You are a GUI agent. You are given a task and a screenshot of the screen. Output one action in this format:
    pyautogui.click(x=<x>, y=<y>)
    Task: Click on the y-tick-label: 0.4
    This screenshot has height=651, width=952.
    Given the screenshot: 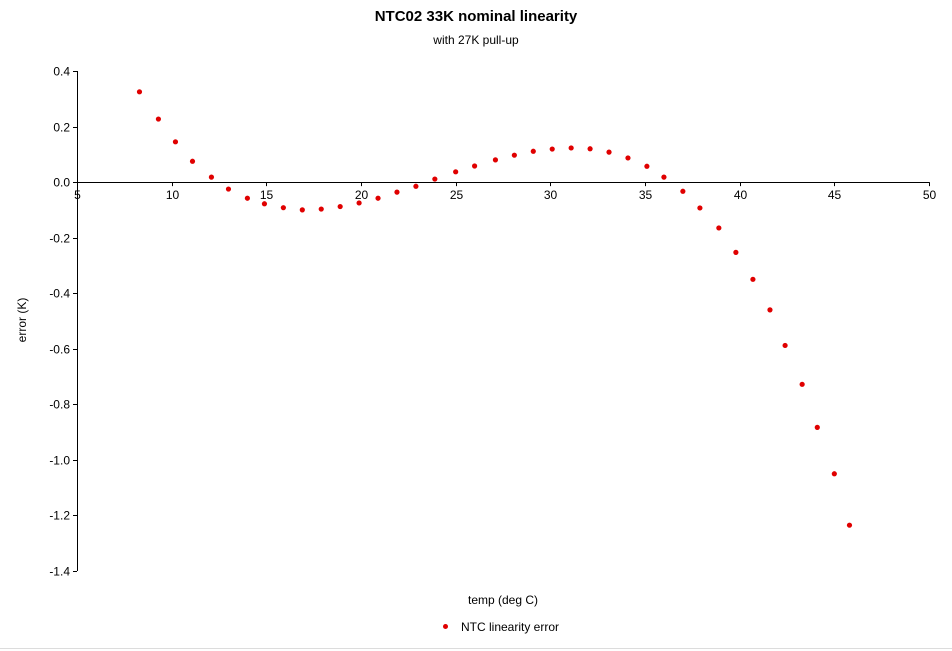 What is the action you would take?
    pyautogui.click(x=61, y=72)
    